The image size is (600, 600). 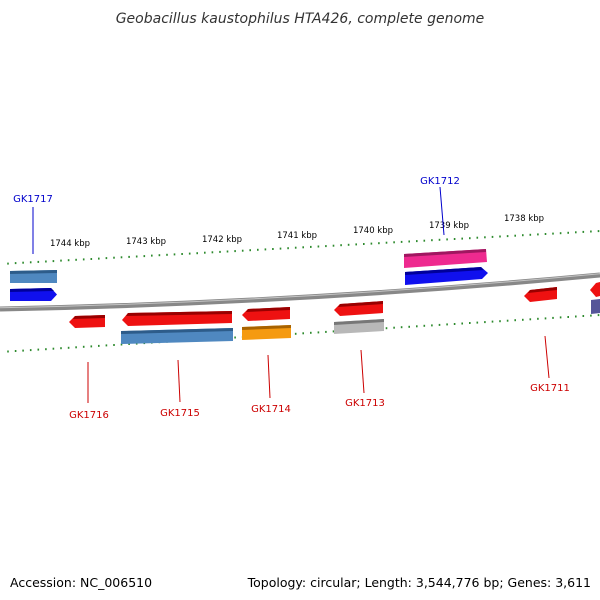 What do you see at coordinates (440, 181) in the screenshot?
I see `gene-label-gk1712: GK1712` at bounding box center [440, 181].